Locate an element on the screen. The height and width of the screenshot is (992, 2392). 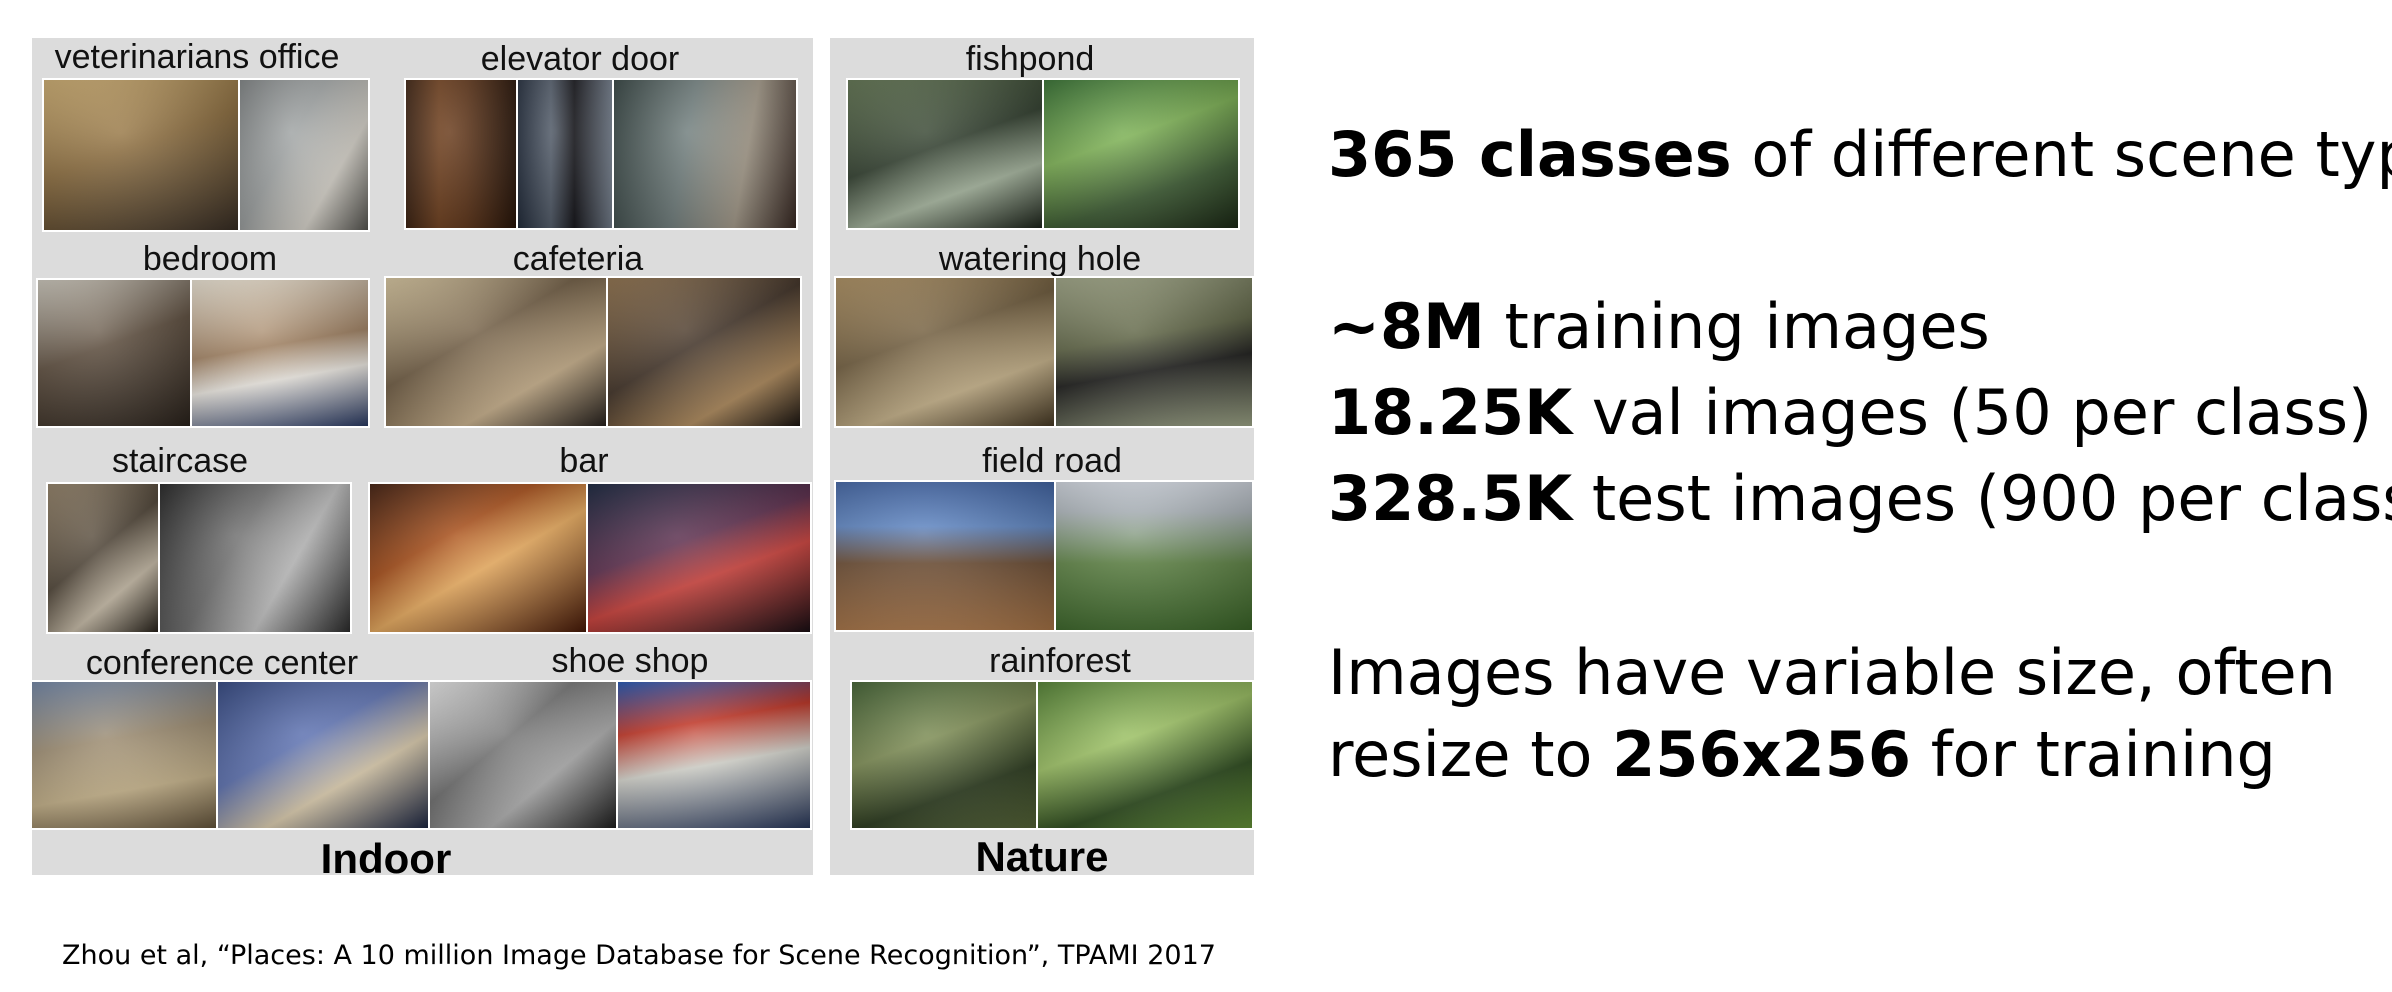
stat-size-line-2-post: for training is located at coordinates (2093, 754).